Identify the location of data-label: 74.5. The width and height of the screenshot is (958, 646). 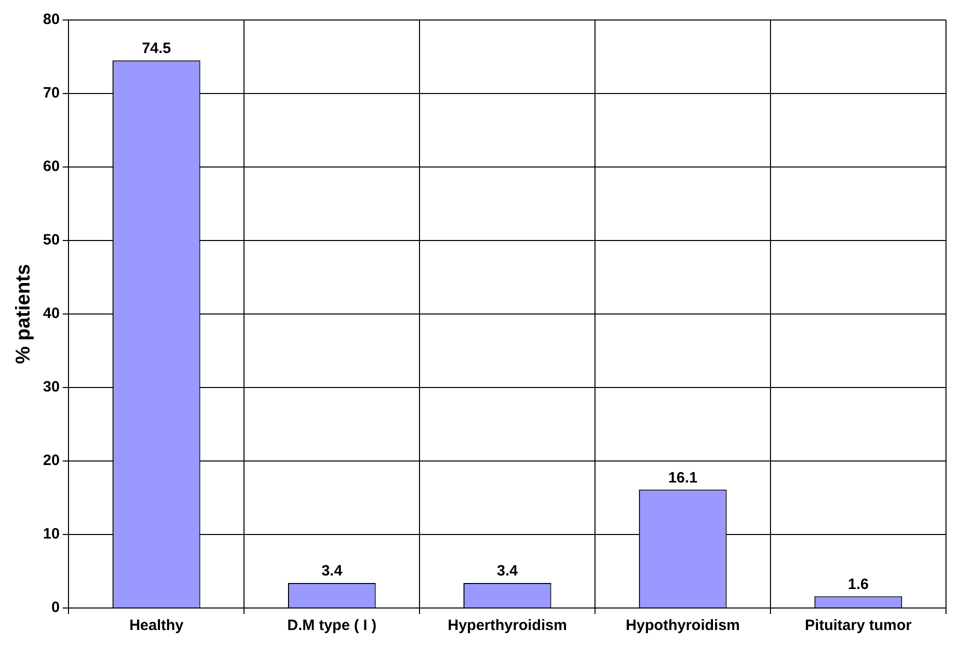
(157, 49).